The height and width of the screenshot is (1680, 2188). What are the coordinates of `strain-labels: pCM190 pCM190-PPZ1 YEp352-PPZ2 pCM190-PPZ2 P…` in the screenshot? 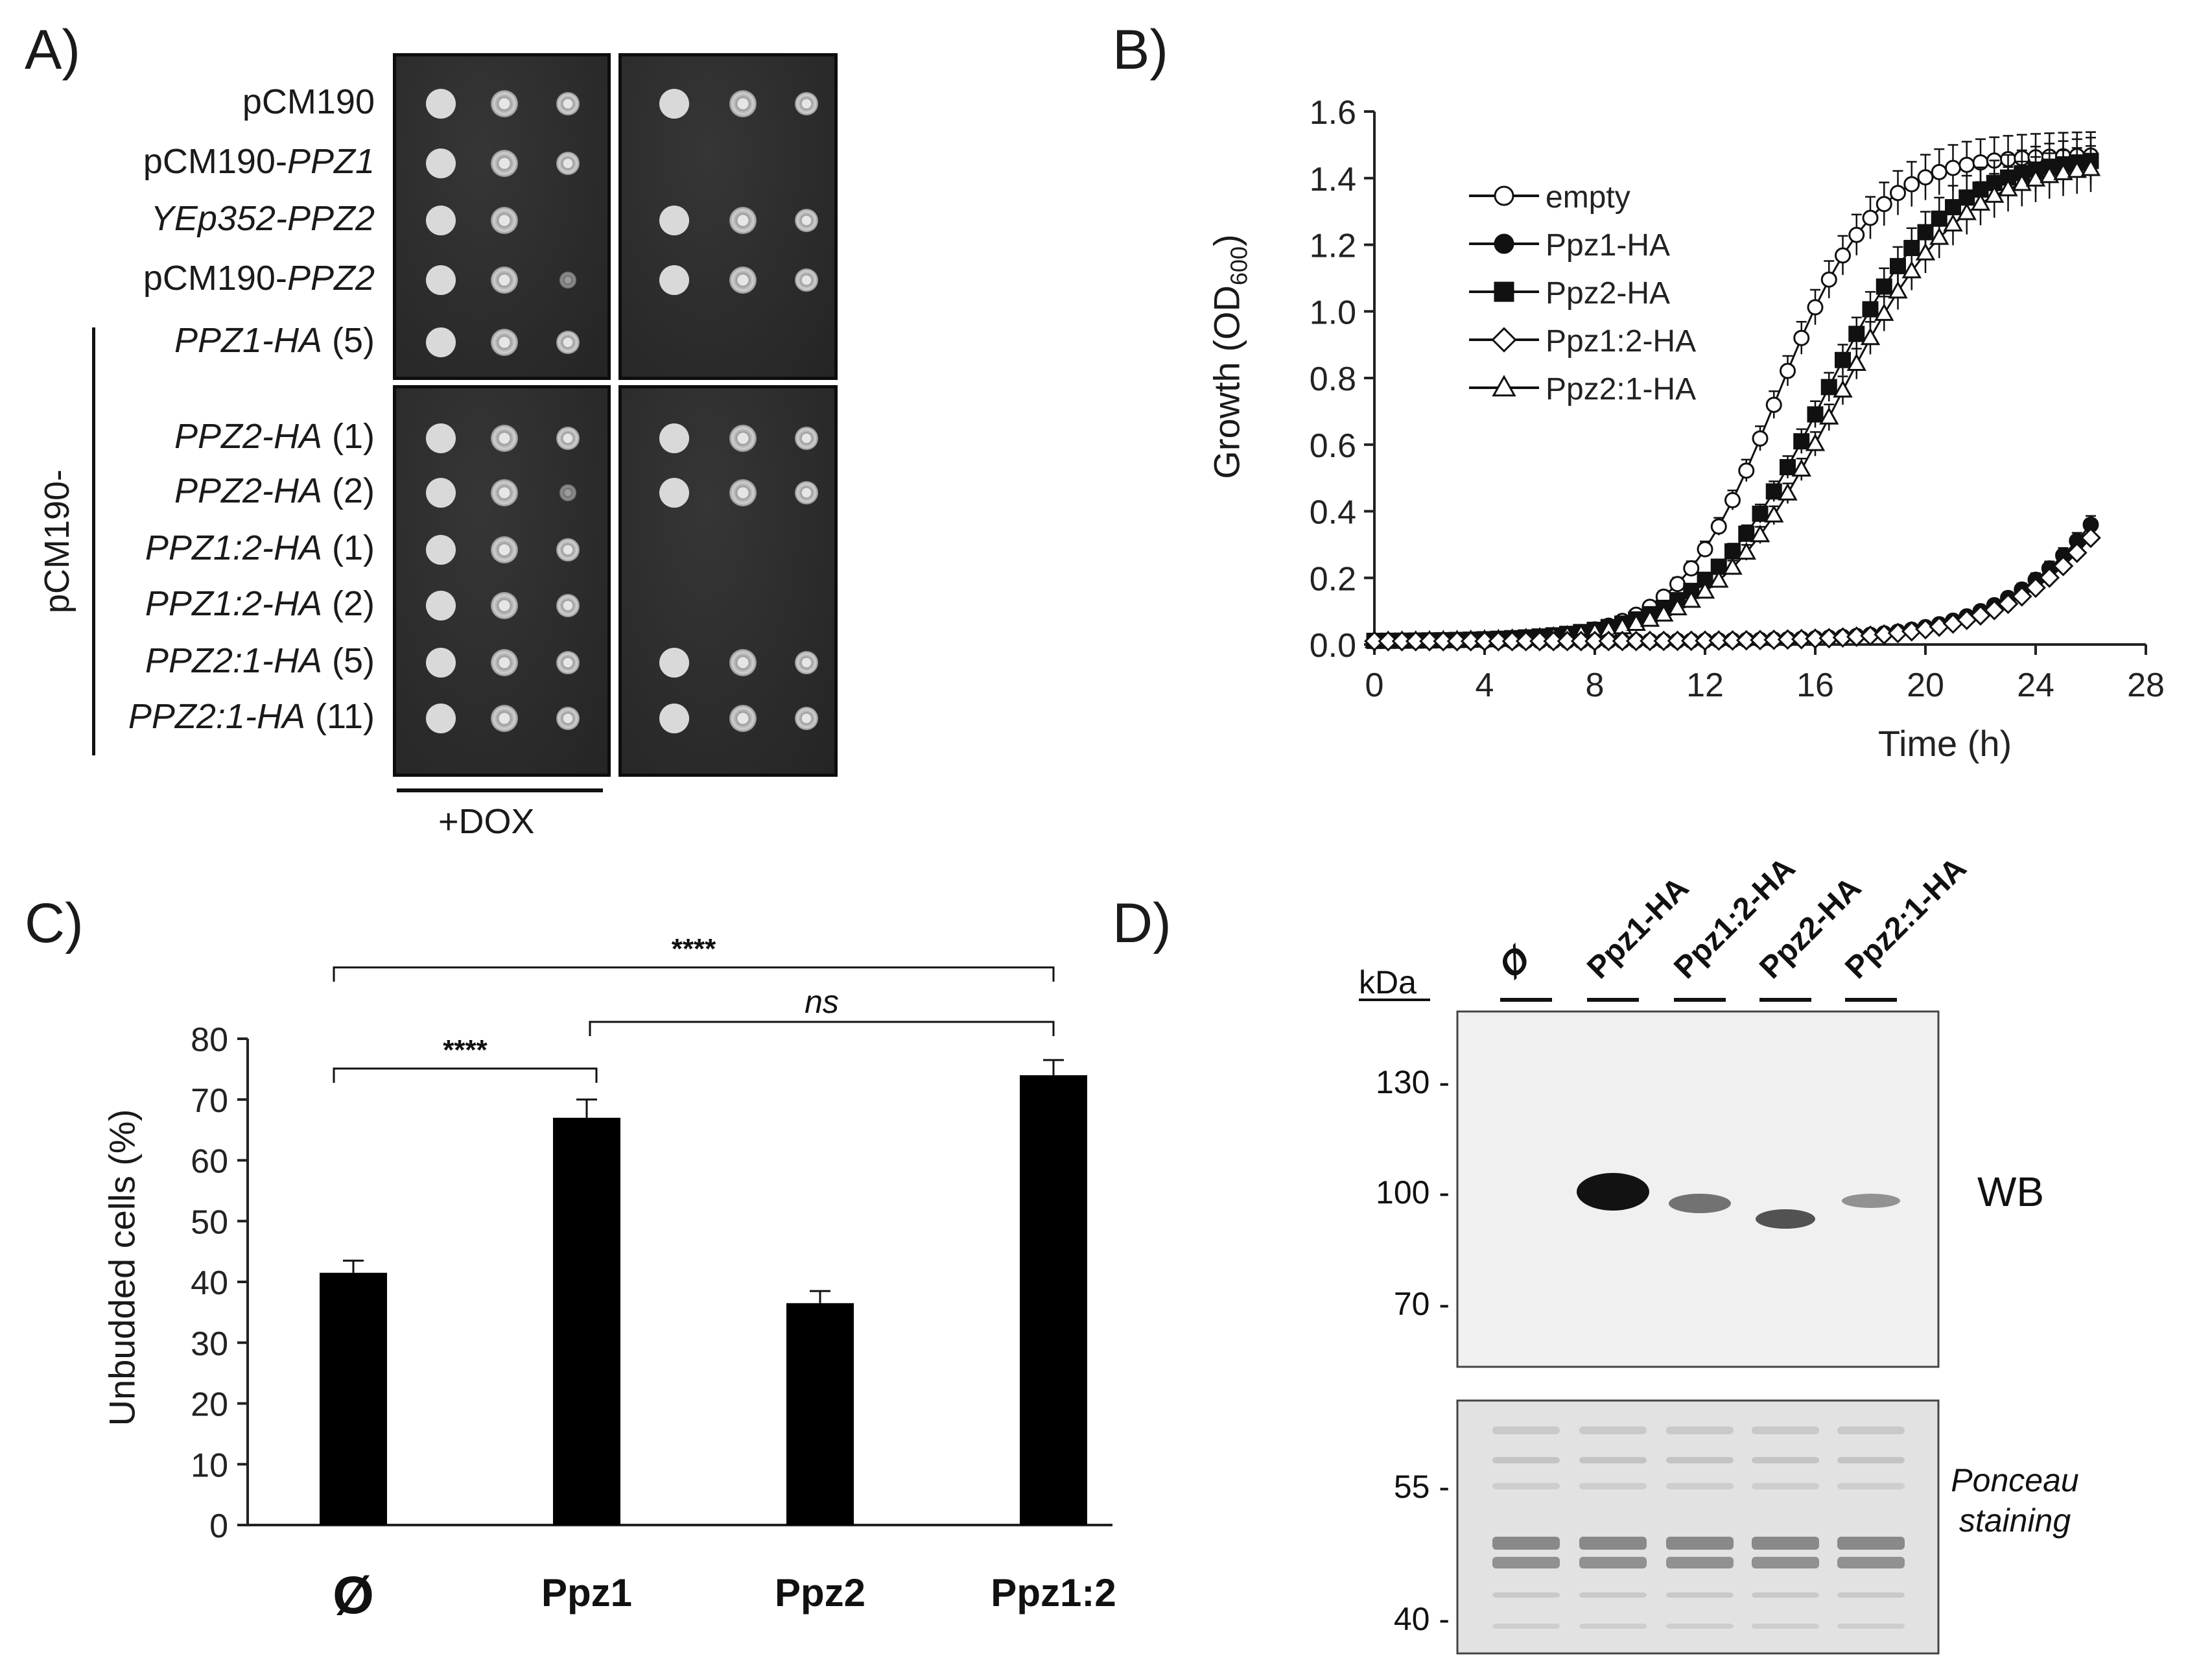 It's located at (187, 389).